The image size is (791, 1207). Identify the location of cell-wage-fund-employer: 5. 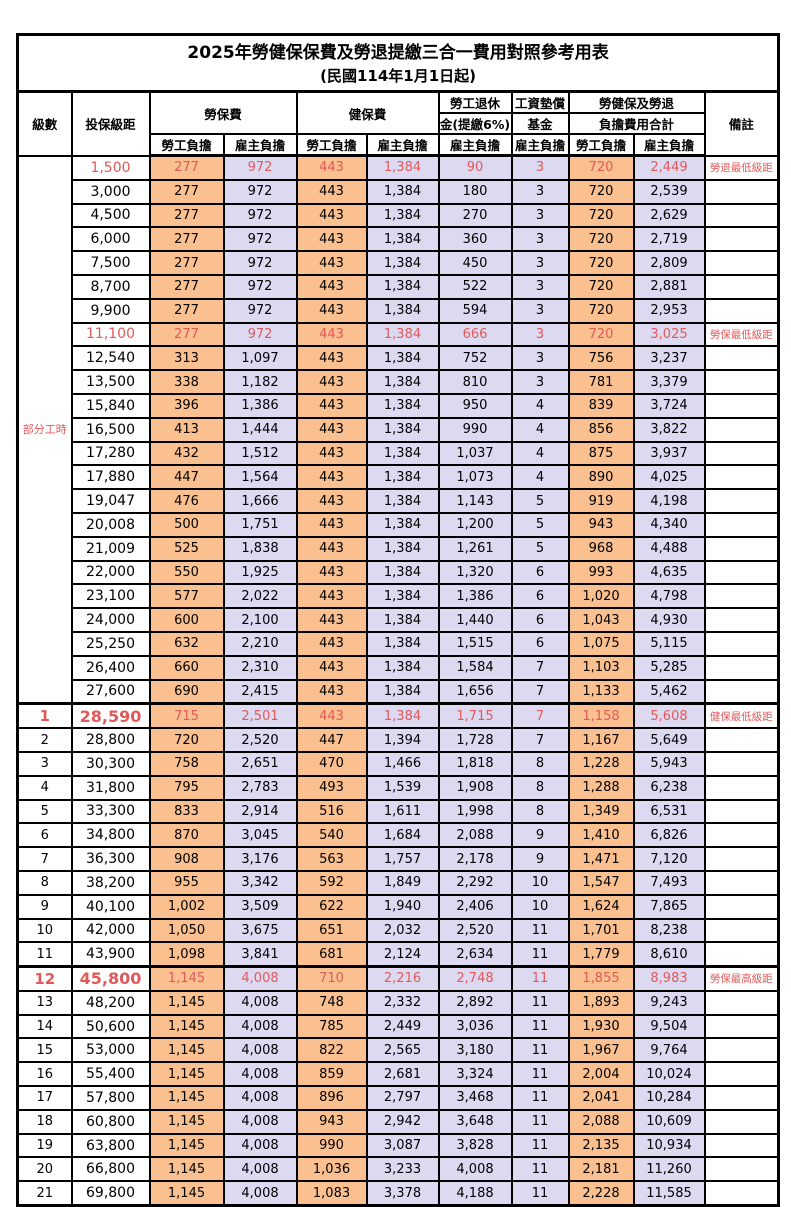
(540, 501).